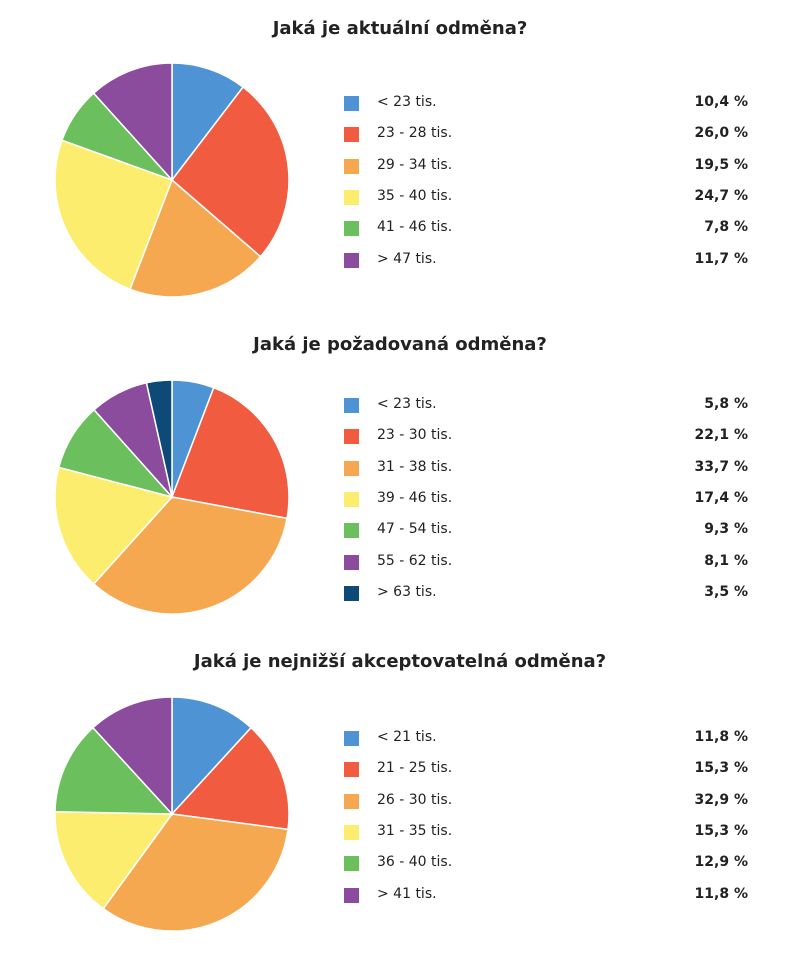  Describe the element at coordinates (546, 232) in the screenshot. I see `legend-item: 41 - 46 tis. 7,8 %` at that location.